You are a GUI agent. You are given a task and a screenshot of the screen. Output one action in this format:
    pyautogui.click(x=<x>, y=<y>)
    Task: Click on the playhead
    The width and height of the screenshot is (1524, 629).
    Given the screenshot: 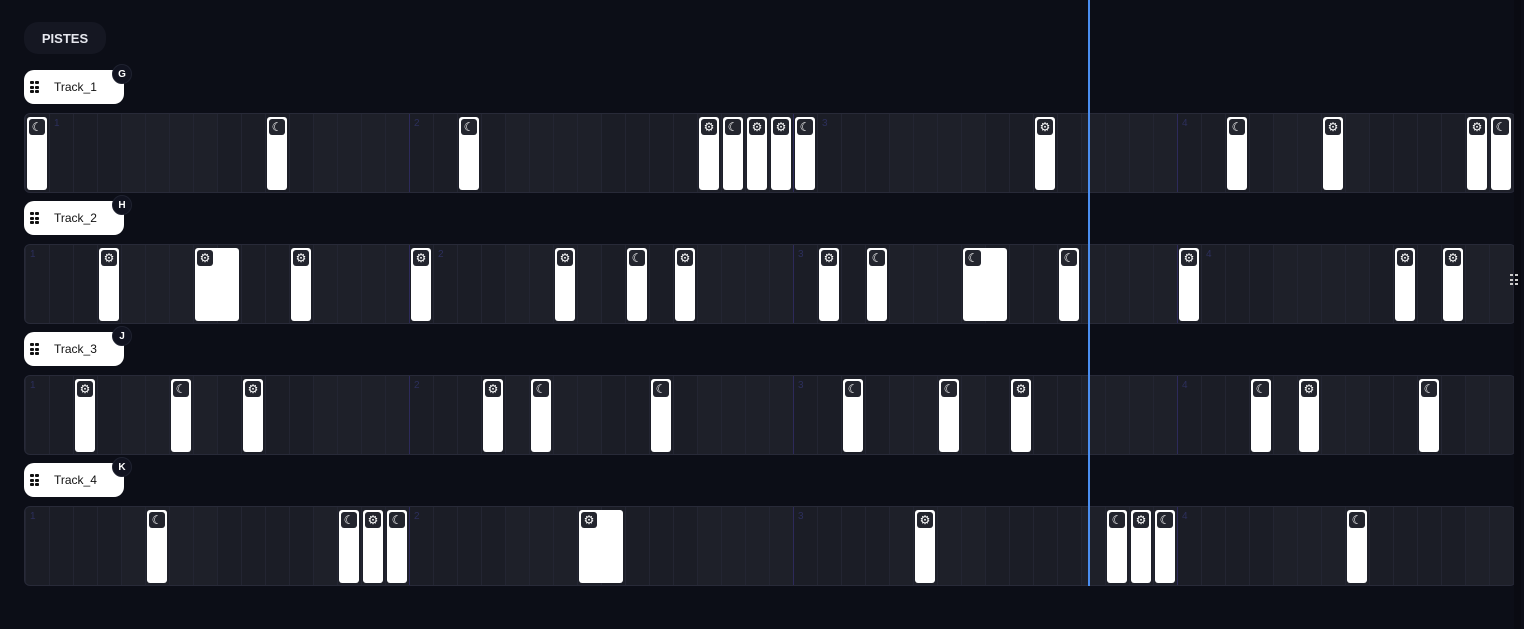 What is the action you would take?
    pyautogui.click(x=1089, y=293)
    